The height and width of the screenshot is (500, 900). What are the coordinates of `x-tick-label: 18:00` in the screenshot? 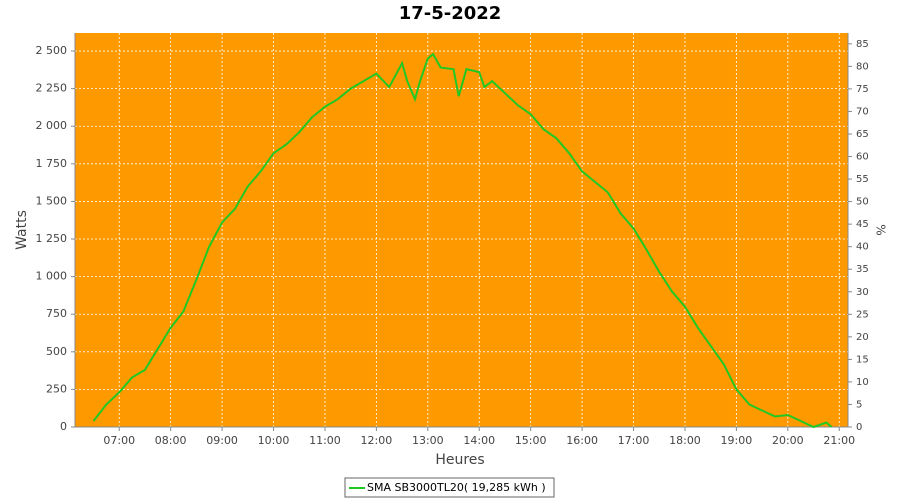 It's located at (685, 440).